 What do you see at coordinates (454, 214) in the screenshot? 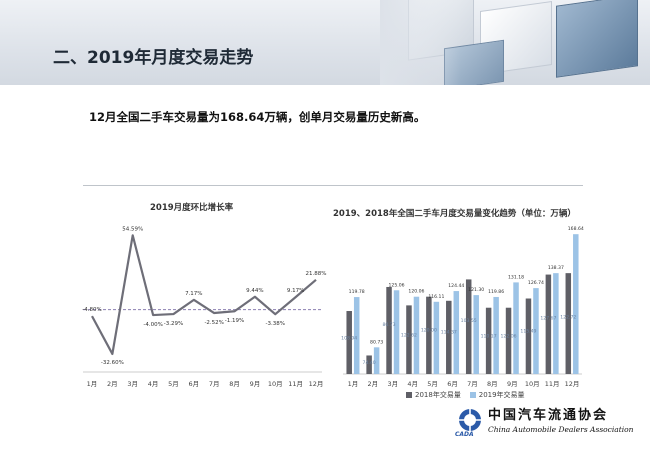
I see `bar-chart-title: 2019、2018年全国二手车月度交易量变化趋势（单位：万辆）` at bounding box center [454, 214].